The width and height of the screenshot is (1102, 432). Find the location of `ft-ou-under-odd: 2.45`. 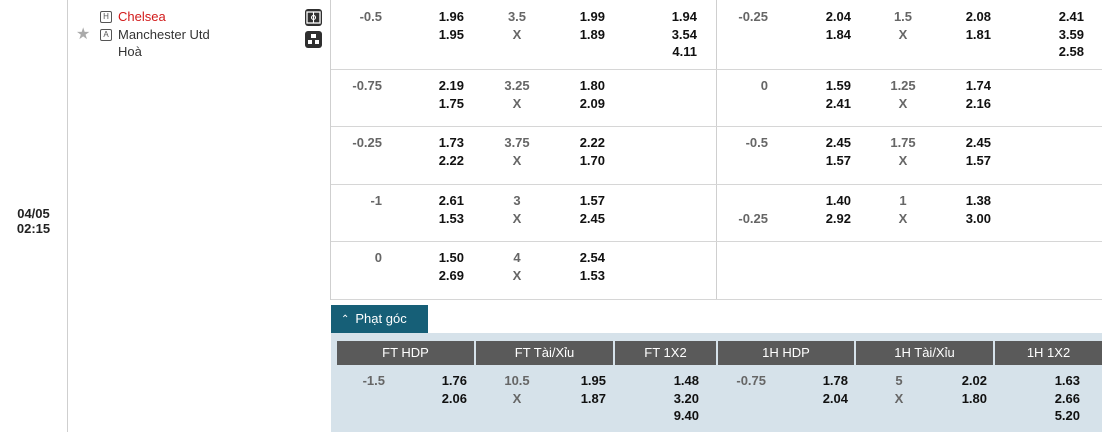

ft-ou-under-odd: 2.45 is located at coordinates (592, 218).